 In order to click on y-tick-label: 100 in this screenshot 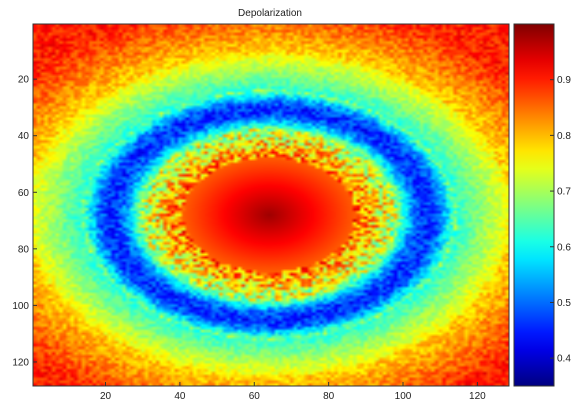, I will do `click(20, 306)`.